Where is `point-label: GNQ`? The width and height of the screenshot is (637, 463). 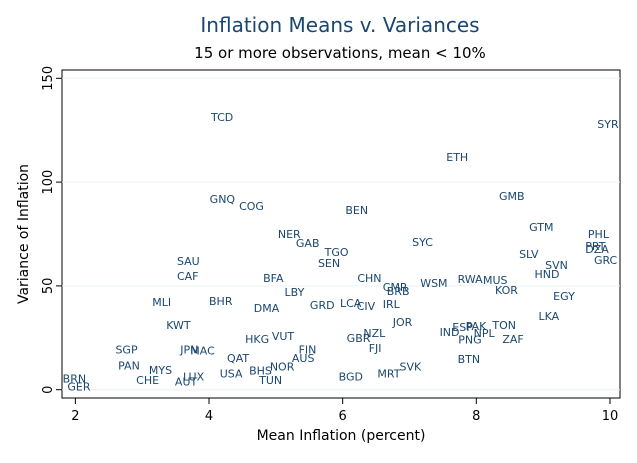 point-label: GNQ is located at coordinates (223, 199).